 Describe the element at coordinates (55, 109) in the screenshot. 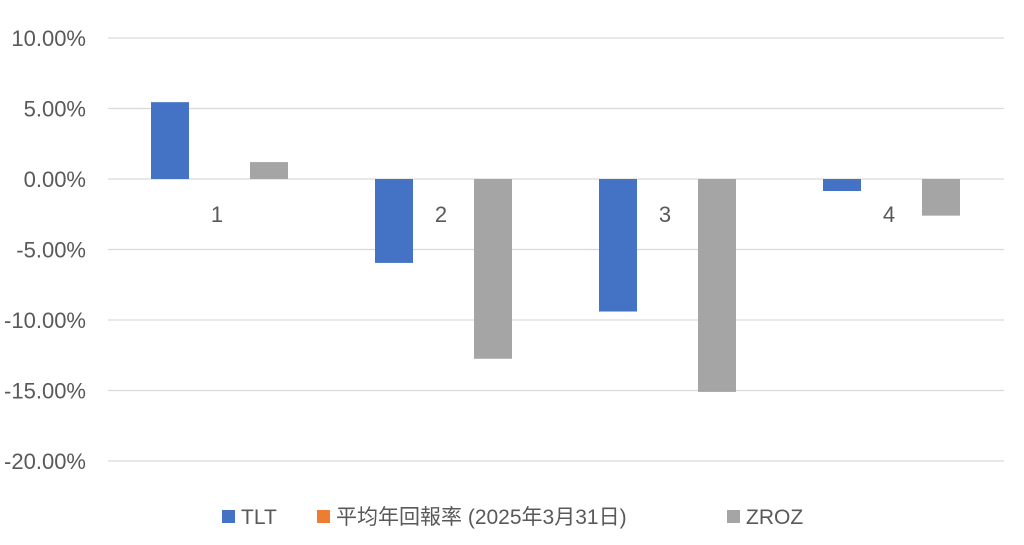

I see `y-tick-label: 5.00%` at that location.